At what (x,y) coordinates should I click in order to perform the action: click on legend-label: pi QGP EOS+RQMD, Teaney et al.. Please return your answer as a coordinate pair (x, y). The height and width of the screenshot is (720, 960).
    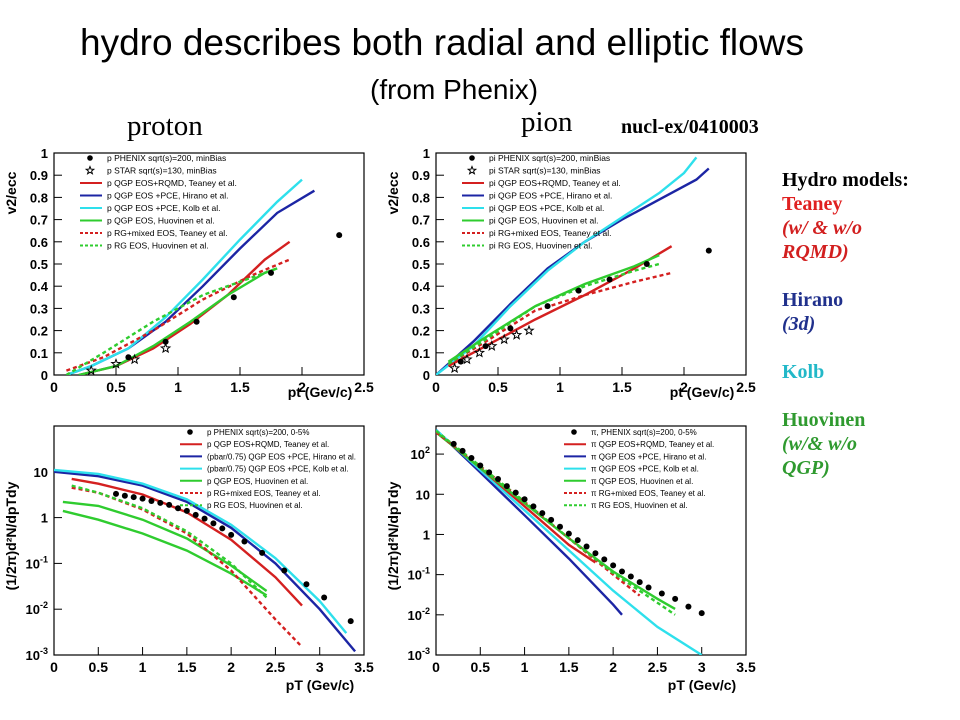
    Looking at the image, I should click on (555, 183).